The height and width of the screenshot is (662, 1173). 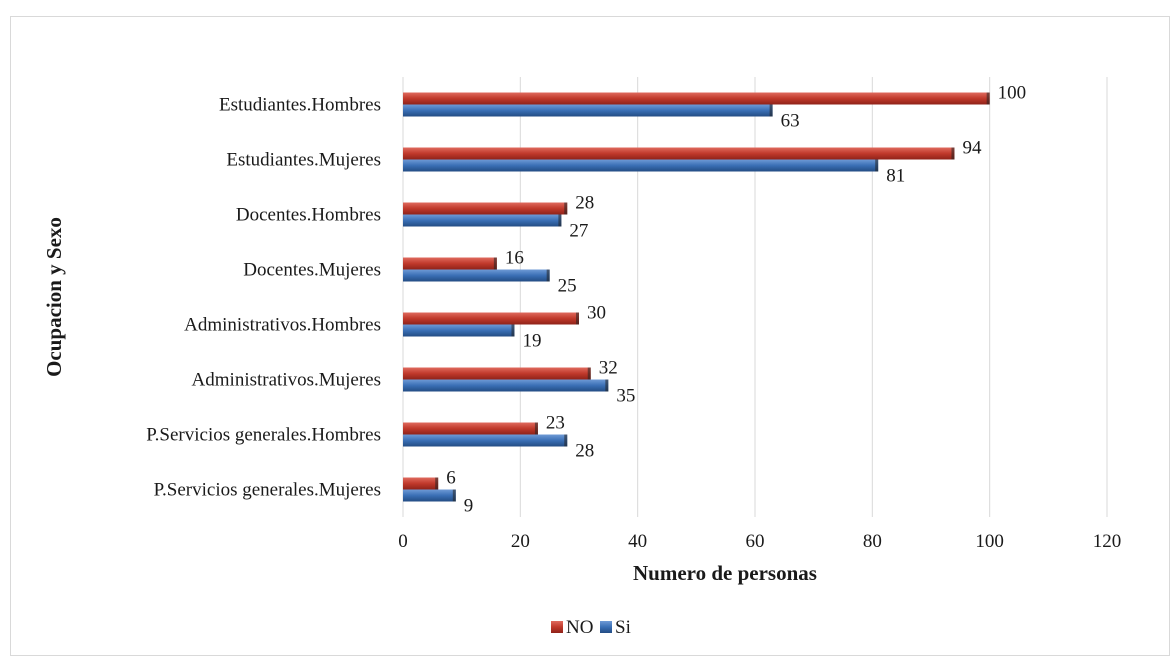 I want to click on category-label: Administrativos.Hombres, so click(x=282, y=325).